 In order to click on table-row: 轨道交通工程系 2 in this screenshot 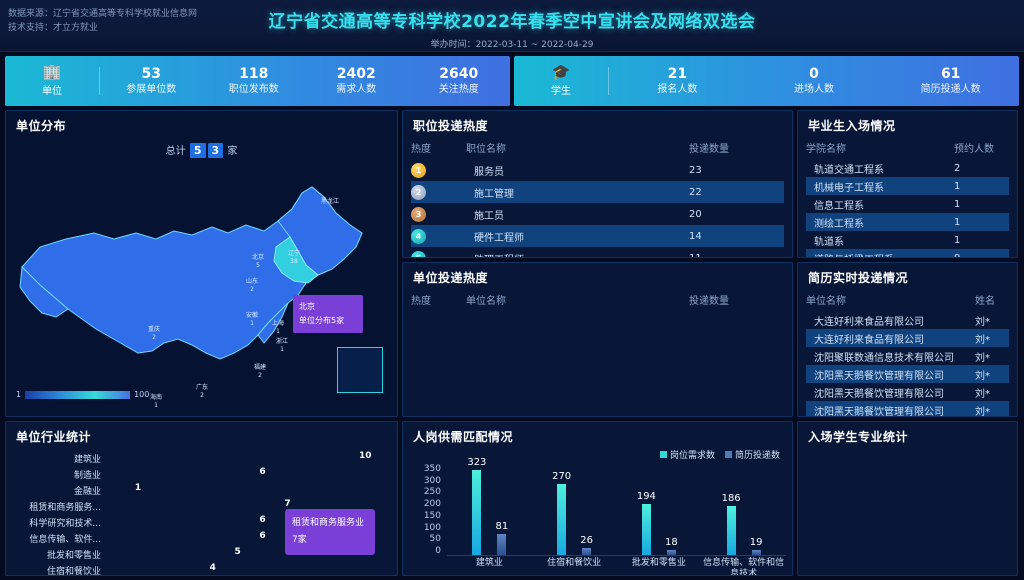, I will do `click(907, 168)`.